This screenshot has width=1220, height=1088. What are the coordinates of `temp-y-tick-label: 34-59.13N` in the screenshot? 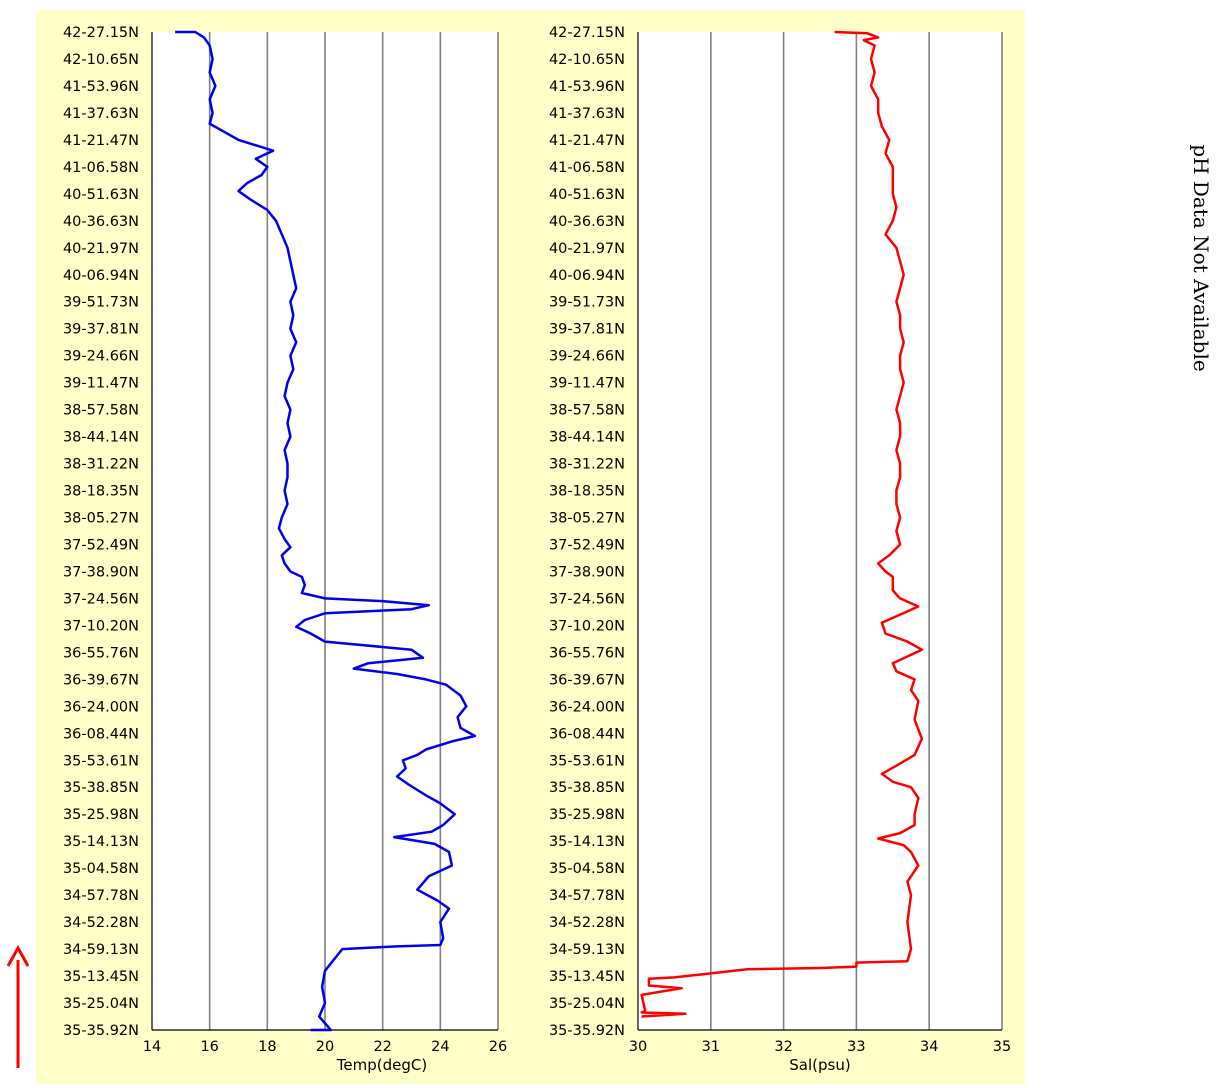 It's located at (101, 950).